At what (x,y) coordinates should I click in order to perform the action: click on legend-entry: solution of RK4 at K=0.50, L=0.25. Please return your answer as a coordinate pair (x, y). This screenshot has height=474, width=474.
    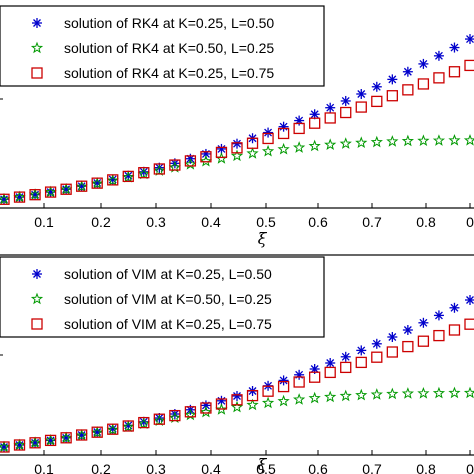
    Looking at the image, I should click on (169, 48).